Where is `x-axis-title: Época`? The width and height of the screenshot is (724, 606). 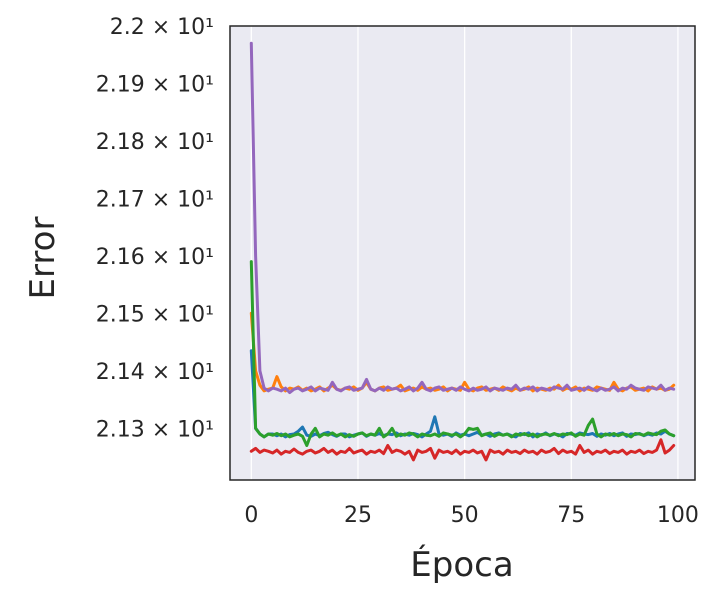 x-axis-title: Época is located at coordinates (461, 564).